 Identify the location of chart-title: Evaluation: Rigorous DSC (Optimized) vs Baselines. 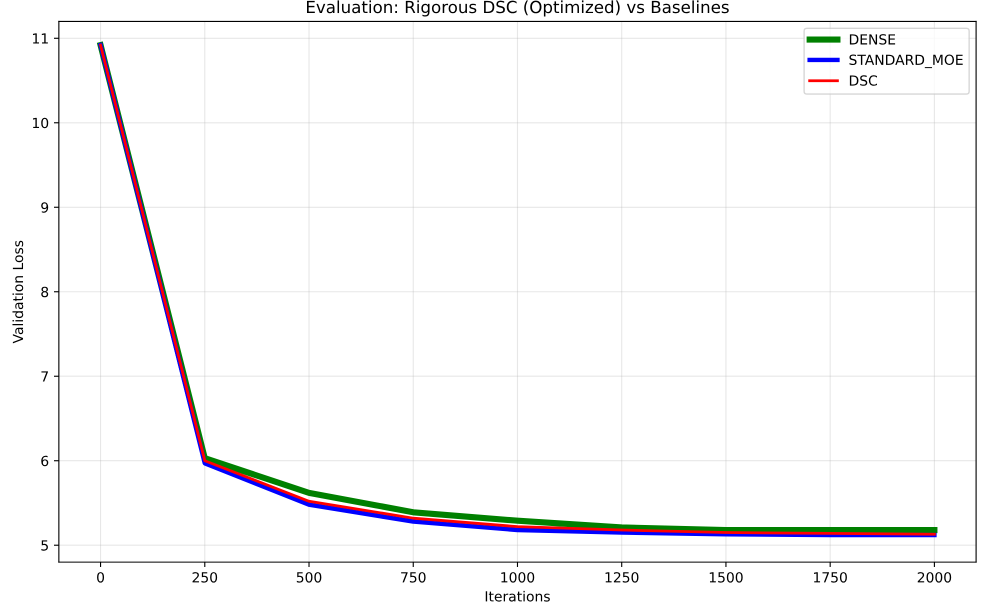
(518, 8).